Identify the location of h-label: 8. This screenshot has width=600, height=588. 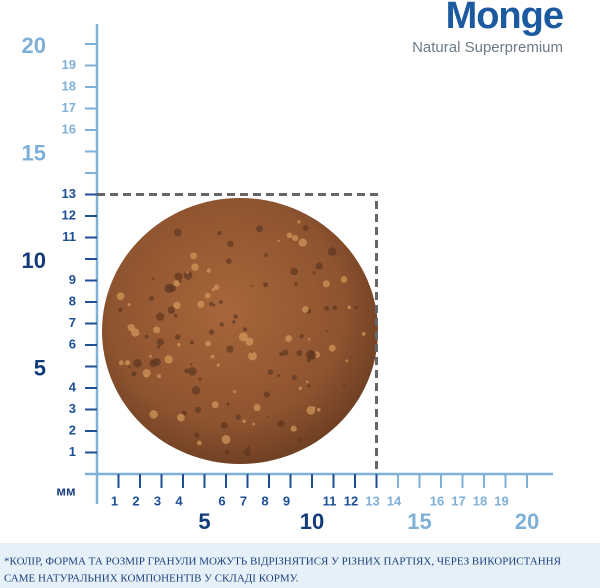
(264, 500).